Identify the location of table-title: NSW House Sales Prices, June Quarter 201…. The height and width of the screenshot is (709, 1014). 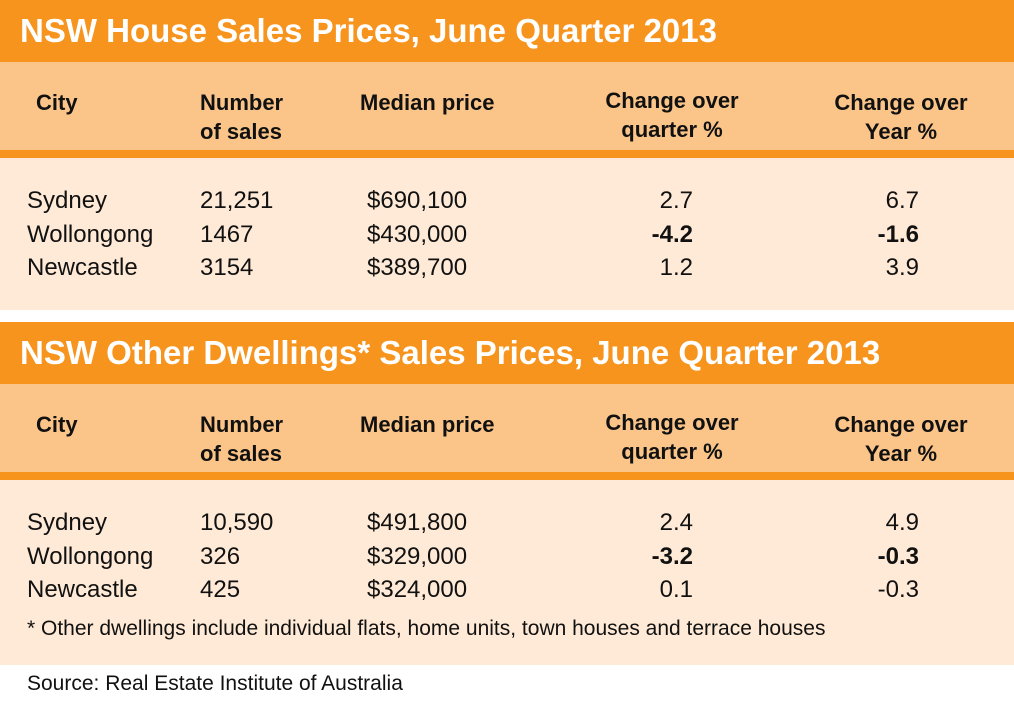
(507, 31).